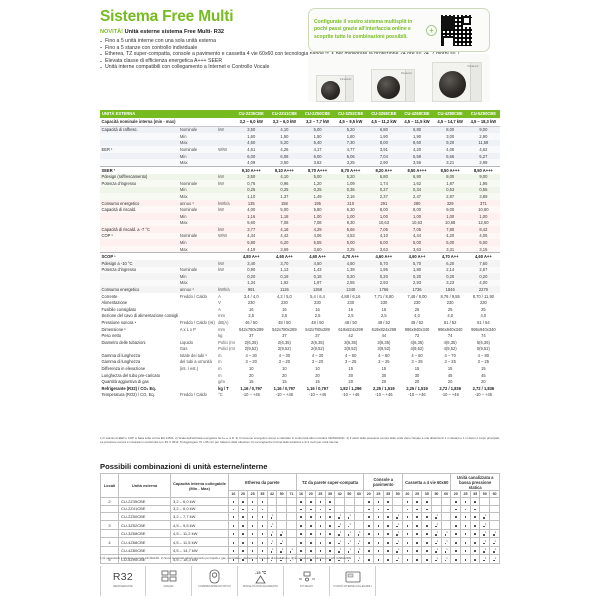 The image size is (600, 600). I want to click on combo-cell-capacity: 3,2 – 7,7 kW, so click(199, 516).